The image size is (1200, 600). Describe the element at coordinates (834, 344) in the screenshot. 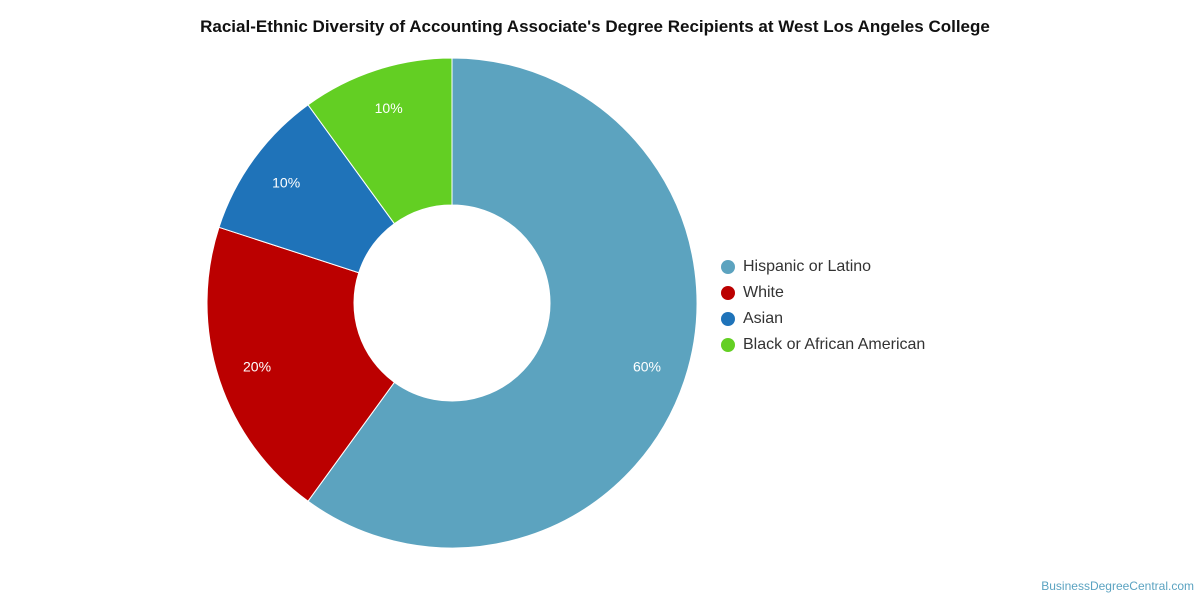

I see `legend-label: Black or African American` at that location.